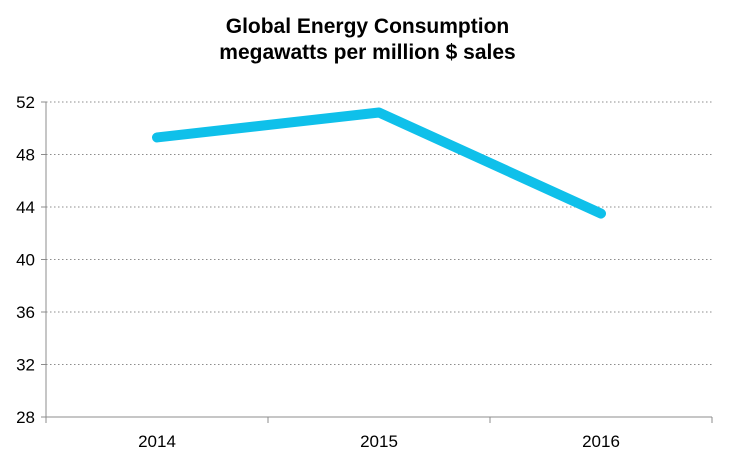 The height and width of the screenshot is (461, 735). Describe the element at coordinates (25, 312) in the screenshot. I see `y-tick-label: 36` at that location.